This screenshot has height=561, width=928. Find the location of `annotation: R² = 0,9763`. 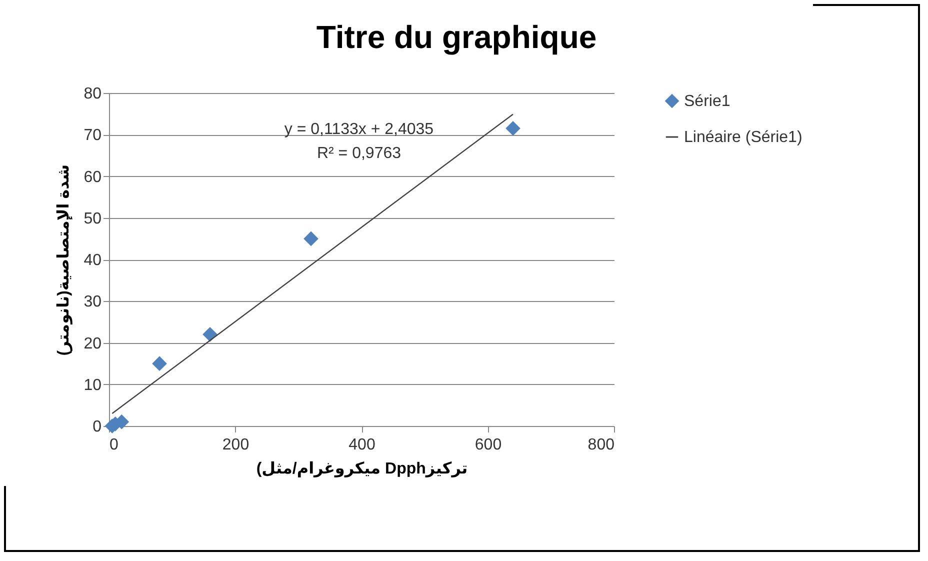

annotation: R² = 0,9763 is located at coordinates (359, 153).